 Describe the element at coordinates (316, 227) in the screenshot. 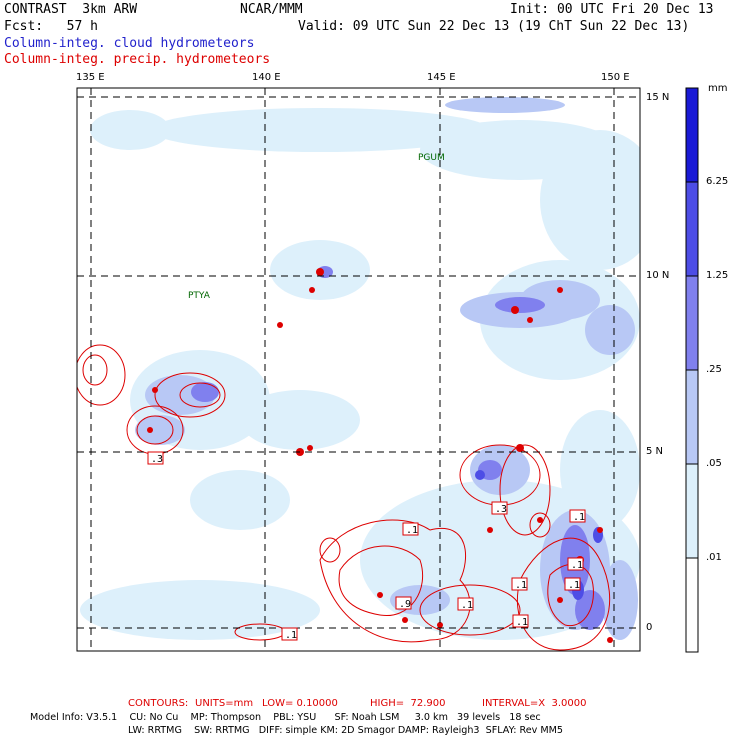

I see `stations: PGUM PTYA` at that location.